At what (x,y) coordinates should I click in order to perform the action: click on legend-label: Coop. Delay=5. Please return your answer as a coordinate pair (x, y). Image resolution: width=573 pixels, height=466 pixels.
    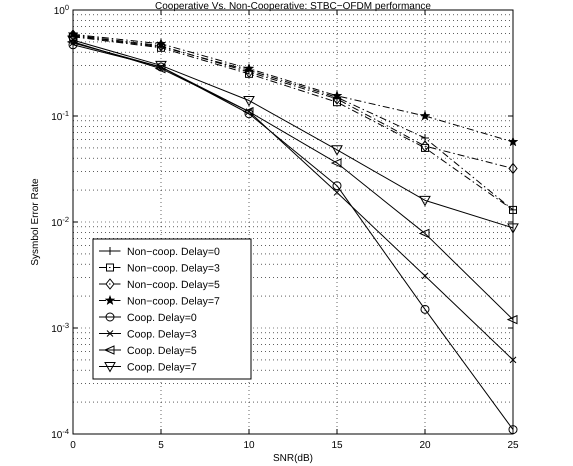
    Looking at the image, I should click on (162, 351).